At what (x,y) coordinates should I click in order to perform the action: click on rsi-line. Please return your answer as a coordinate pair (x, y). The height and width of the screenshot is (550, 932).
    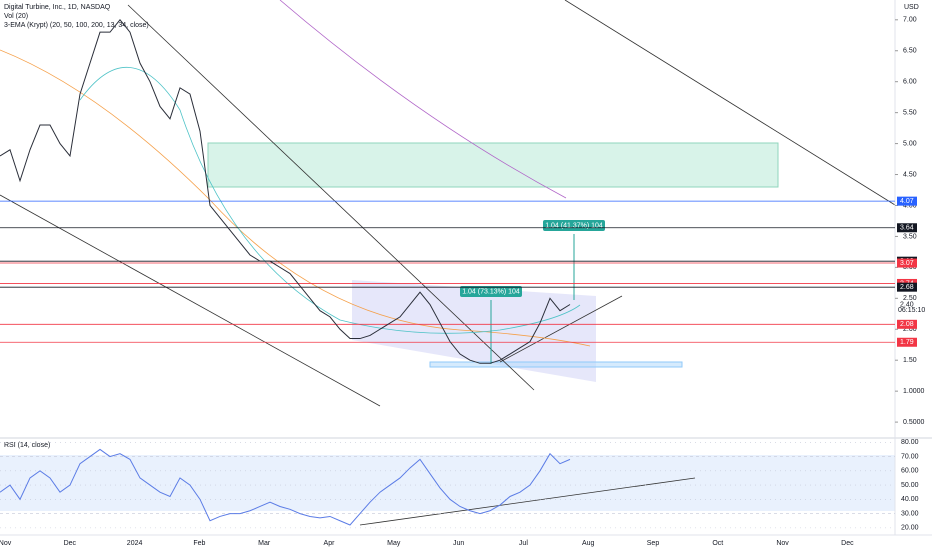
    Looking at the image, I should click on (285, 487).